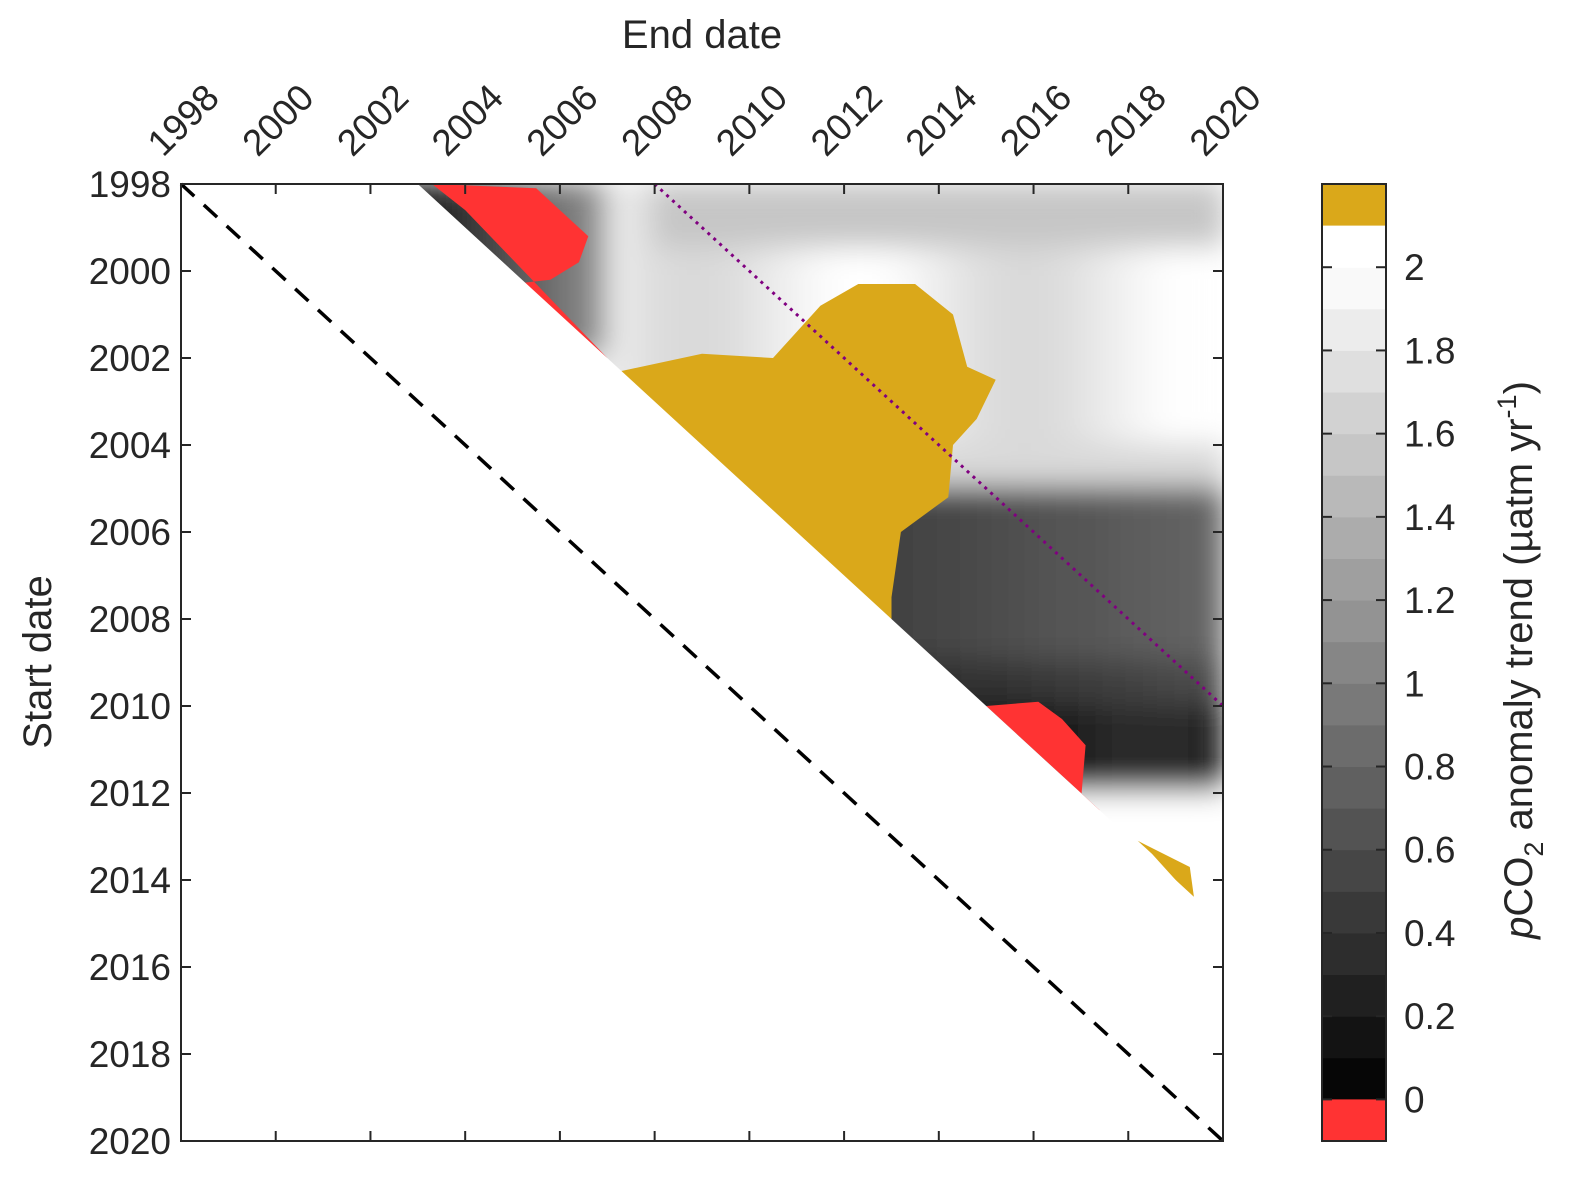 This screenshot has width=1592, height=1195. Describe the element at coordinates (1414, 1099) in the screenshot. I see `colorbar-tick-label: 0` at that location.